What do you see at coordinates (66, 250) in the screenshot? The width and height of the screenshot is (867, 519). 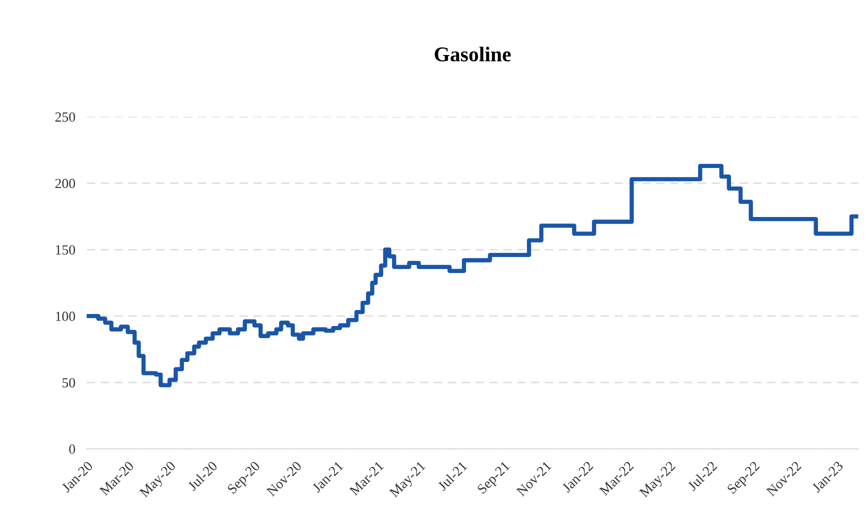 I see `y-tick-label: 150` at bounding box center [66, 250].